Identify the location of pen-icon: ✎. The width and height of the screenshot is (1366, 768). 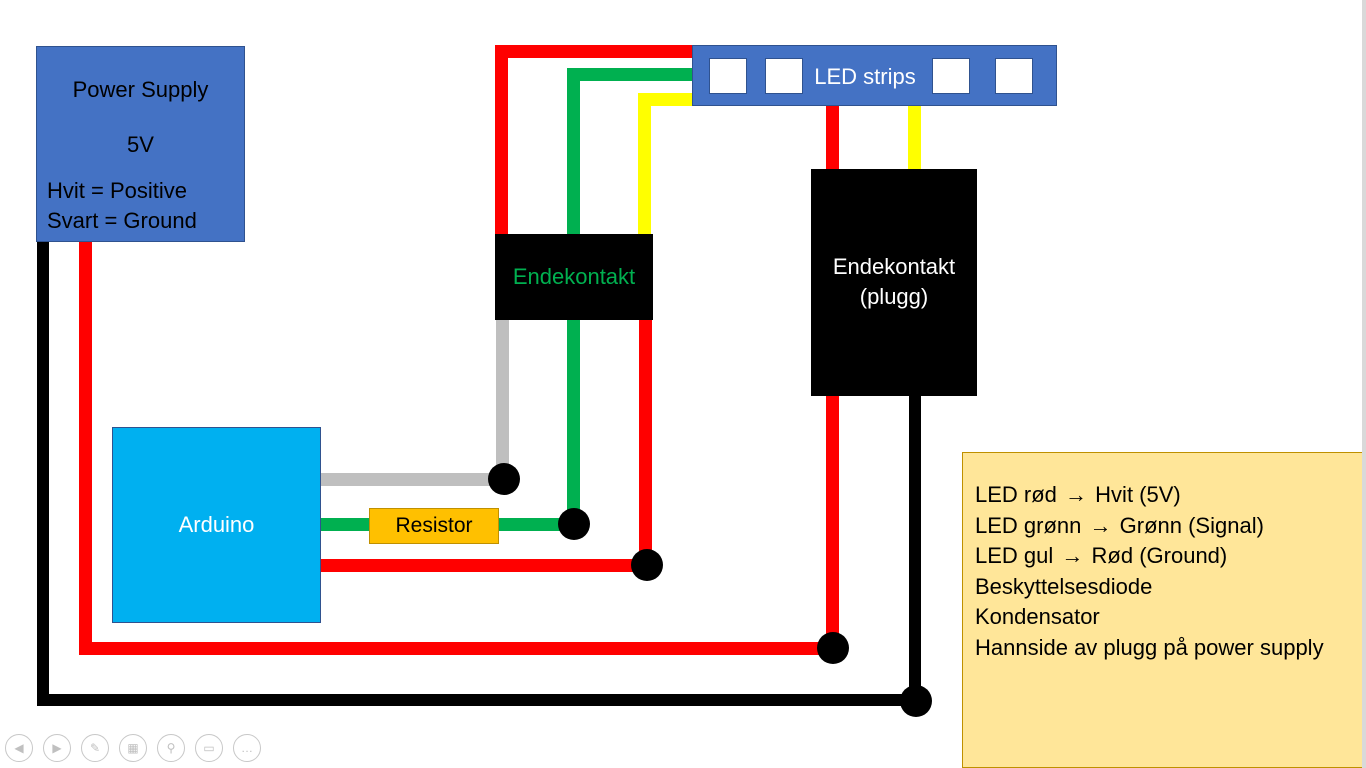
(95, 748).